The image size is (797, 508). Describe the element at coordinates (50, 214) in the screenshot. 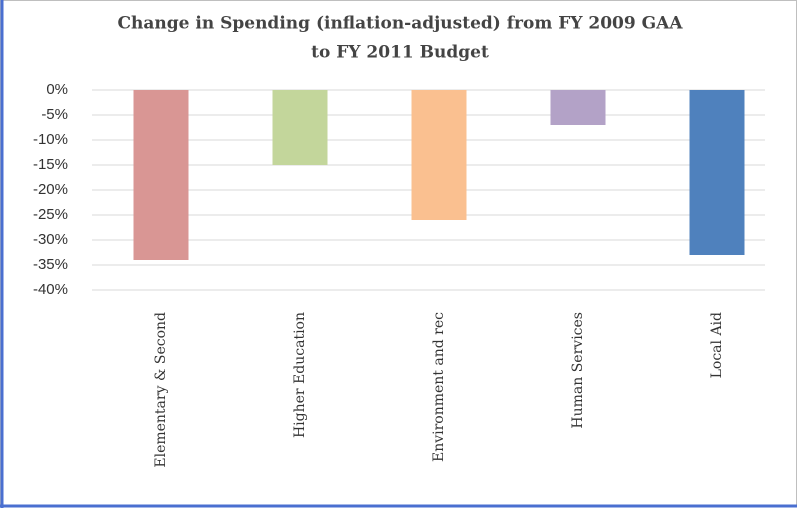

I see `y-tick-label: -25%` at that location.